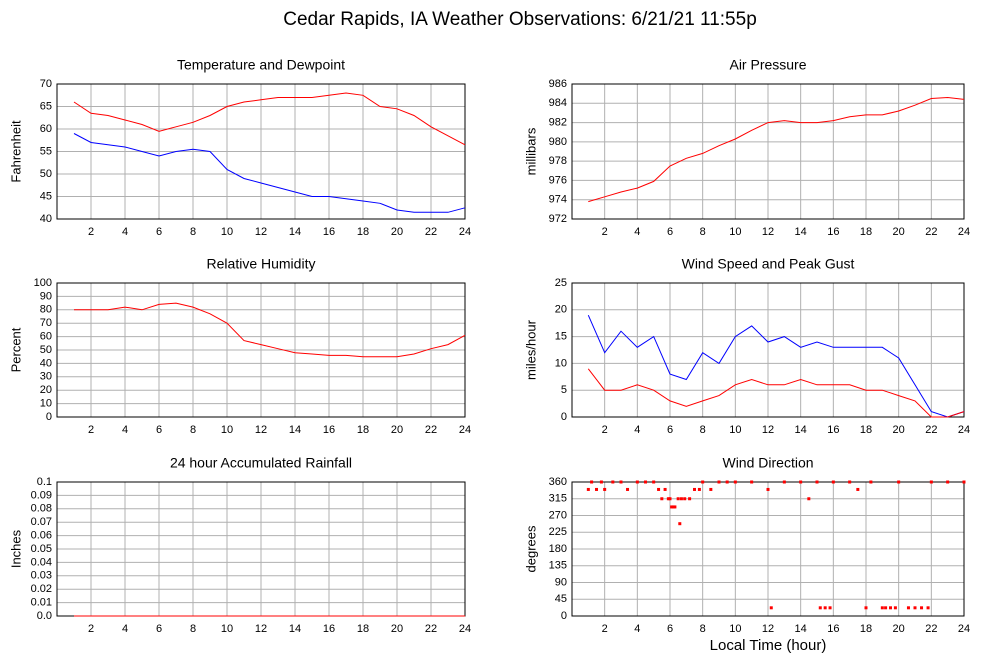  What do you see at coordinates (558, 103) in the screenshot?
I see `y-tick-label: 984` at bounding box center [558, 103].